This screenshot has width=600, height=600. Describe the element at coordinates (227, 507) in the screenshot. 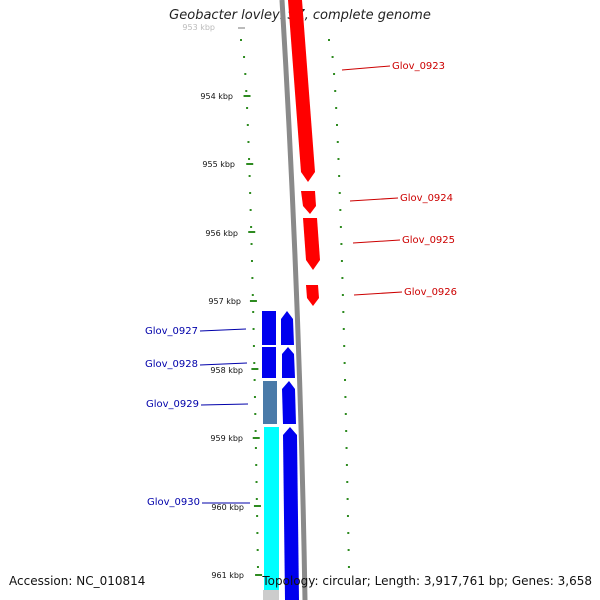

I see `scale-label-960: 960 kbp` at that location.